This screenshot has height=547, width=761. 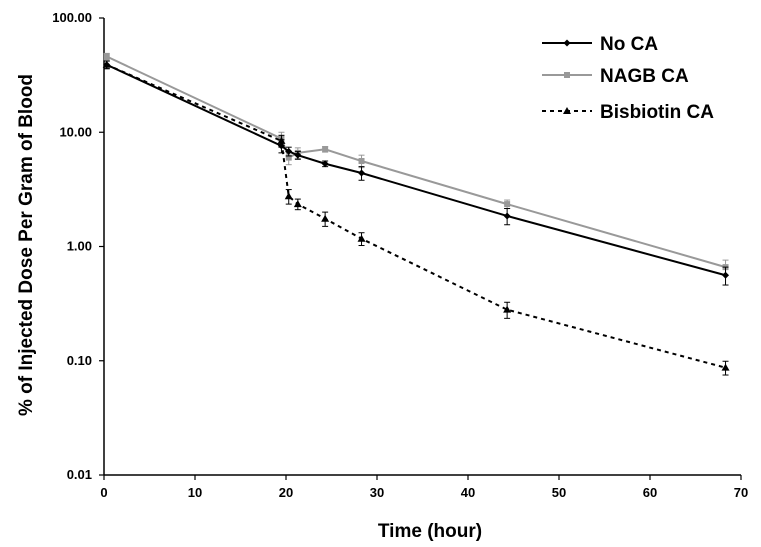 I want to click on y-tick-label: 0.01, so click(x=79, y=474).